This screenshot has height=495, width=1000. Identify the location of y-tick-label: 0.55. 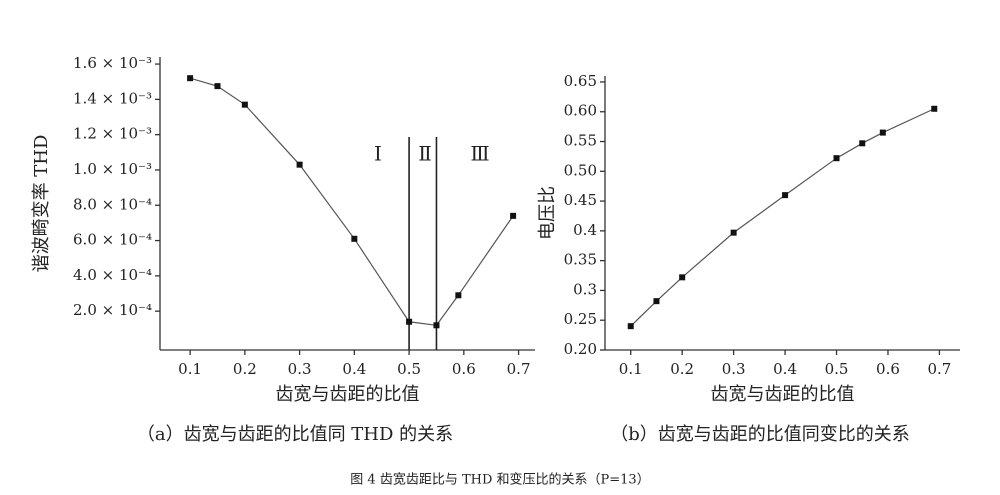
(580, 141).